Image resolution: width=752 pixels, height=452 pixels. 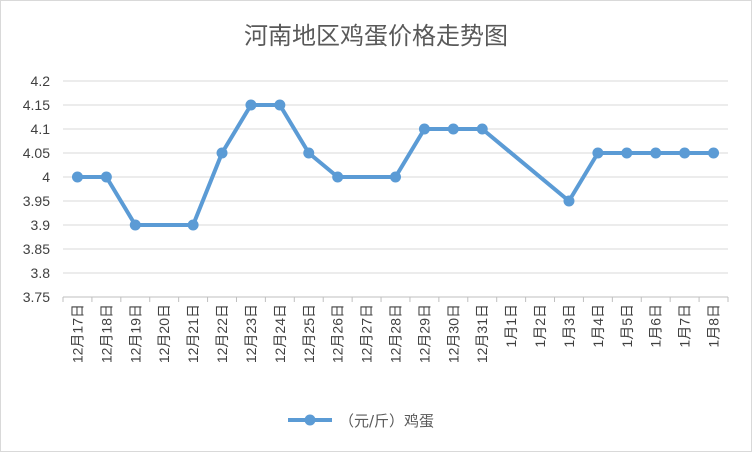 What do you see at coordinates (367, 333) in the screenshot?
I see `x-tick-label: 12月27日` at bounding box center [367, 333].